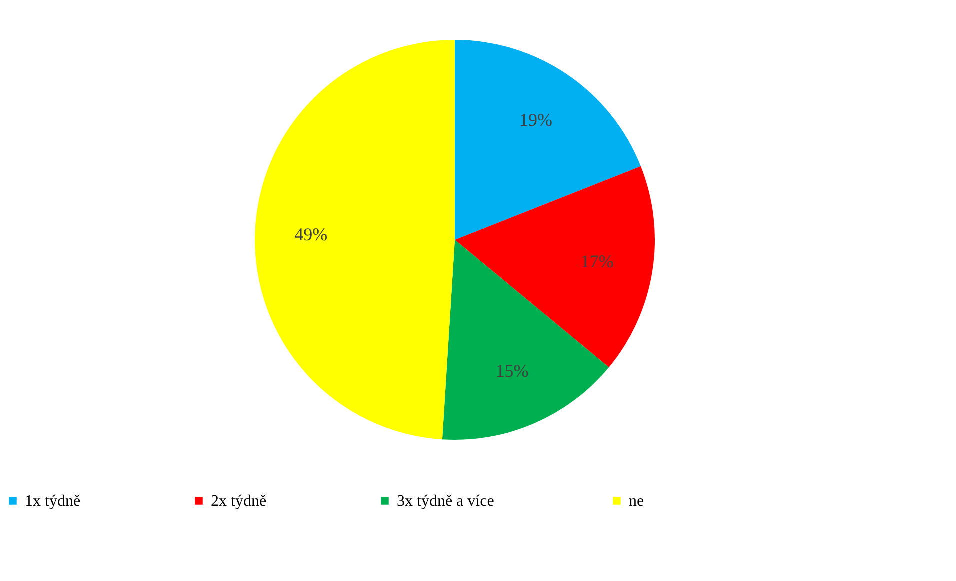 This screenshot has width=956, height=581. Describe the element at coordinates (597, 262) in the screenshot. I see `data-label: 17%` at that location.